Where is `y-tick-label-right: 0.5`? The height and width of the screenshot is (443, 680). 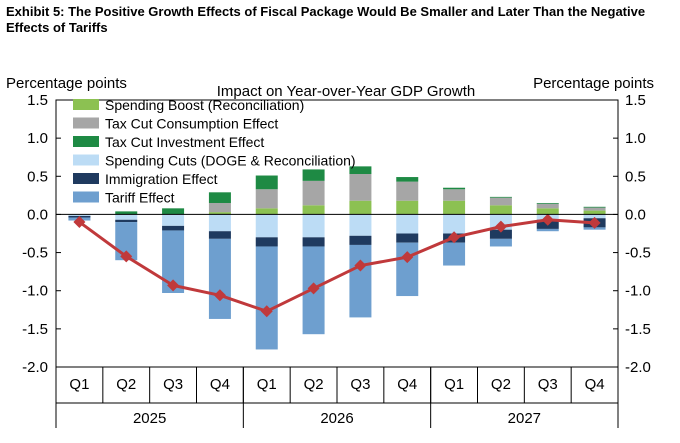
y-tick-label-right: 0.5 is located at coordinates (635, 176).